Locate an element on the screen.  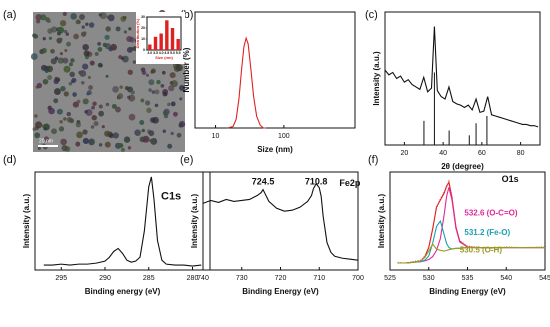
x-tick-label: 540 is located at coordinates (506, 278).